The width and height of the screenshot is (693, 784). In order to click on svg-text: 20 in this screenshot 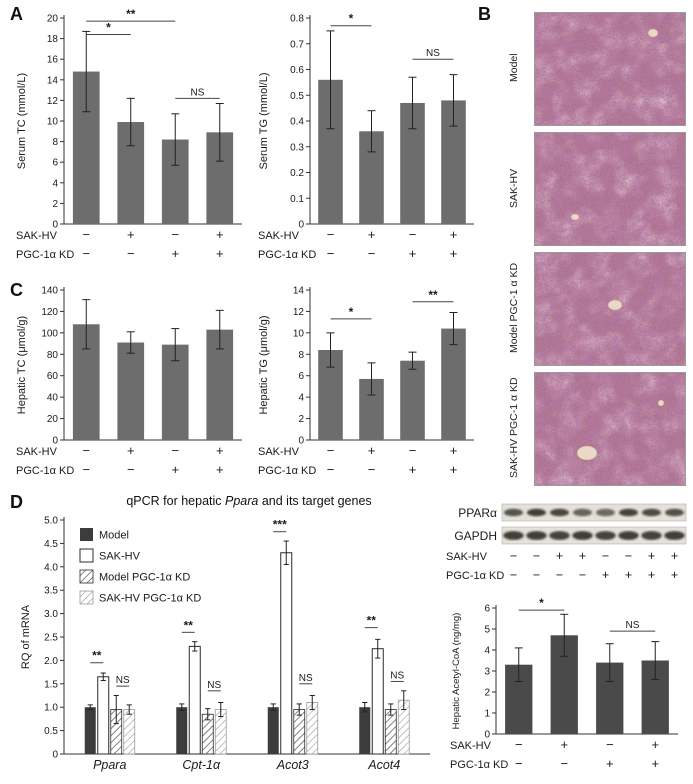, I will do `click(53, 419)`.